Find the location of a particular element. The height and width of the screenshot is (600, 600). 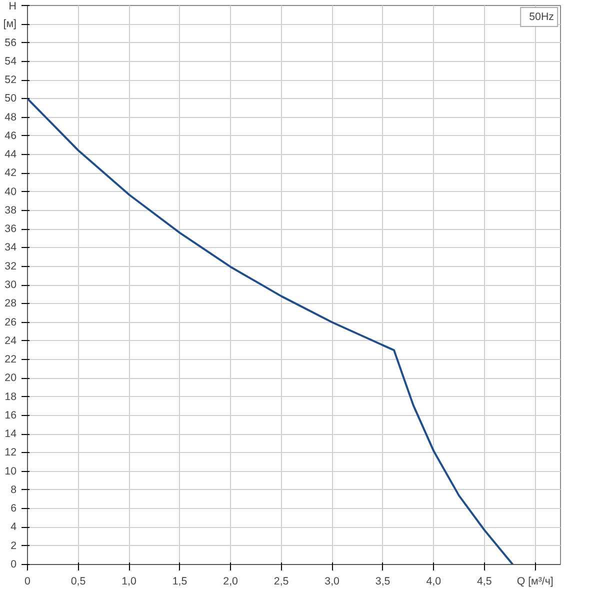

y-tick-label: 30 is located at coordinates (10, 285).